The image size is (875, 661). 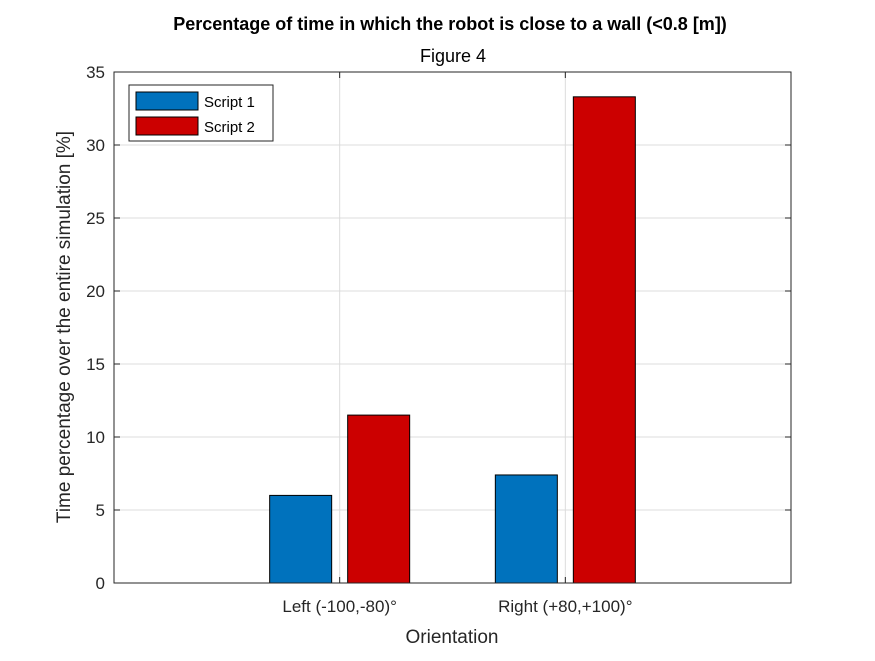 I want to click on chart-subtitle: Figure 4, so click(x=453, y=56).